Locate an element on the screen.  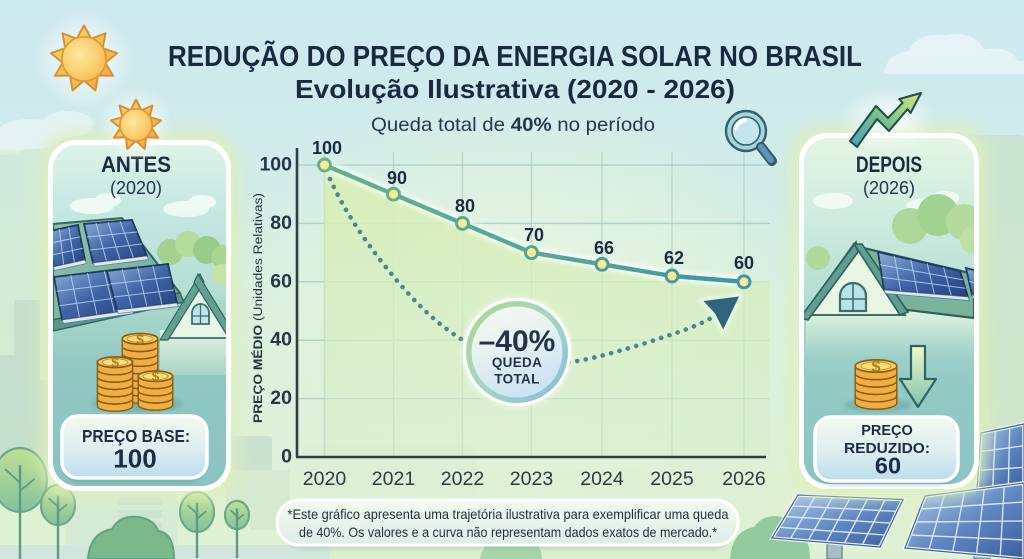
svg-text: (2026) is located at coordinates (889, 188).